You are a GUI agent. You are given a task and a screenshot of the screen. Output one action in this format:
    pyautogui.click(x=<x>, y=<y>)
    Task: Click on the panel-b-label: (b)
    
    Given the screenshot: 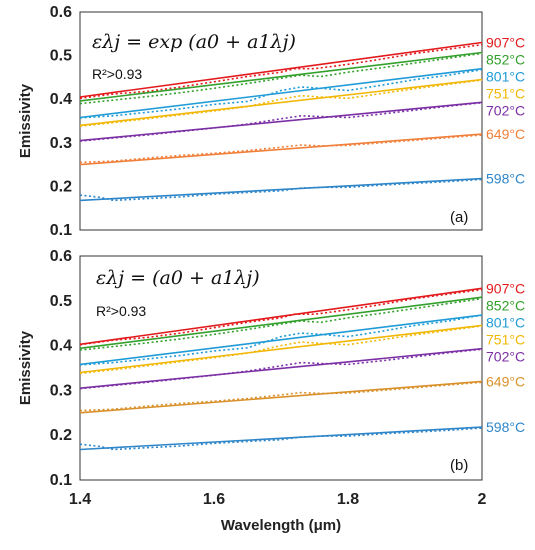 What is the action you would take?
    pyautogui.click(x=459, y=465)
    